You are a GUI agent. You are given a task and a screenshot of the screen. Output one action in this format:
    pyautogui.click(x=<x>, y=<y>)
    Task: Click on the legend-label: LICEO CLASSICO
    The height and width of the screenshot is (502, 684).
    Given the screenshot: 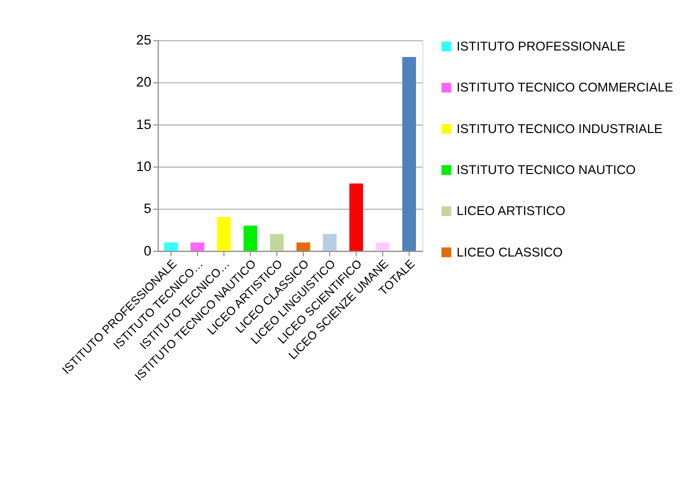 What is the action you would take?
    pyautogui.click(x=509, y=252)
    